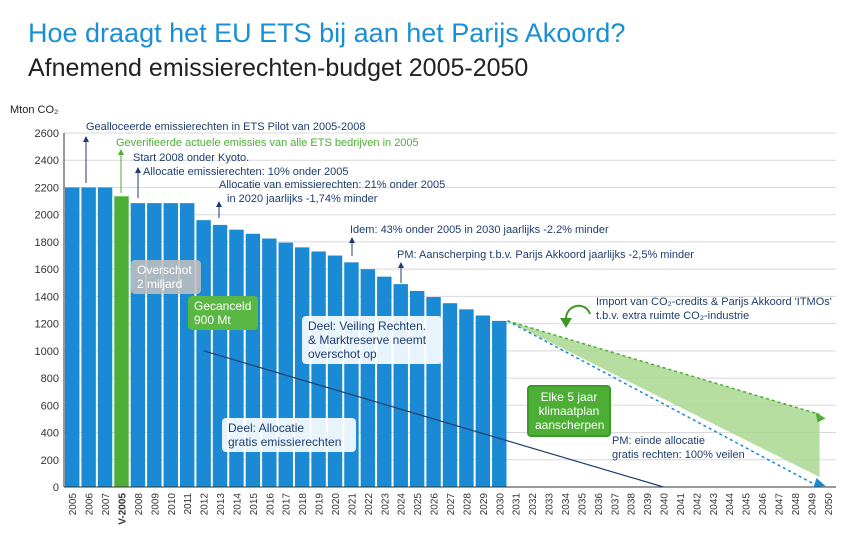 Image resolution: width=850 pixels, height=545 pixels. Describe the element at coordinates (47, 216) in the screenshot. I see `y-tick-label: 2000` at that location.